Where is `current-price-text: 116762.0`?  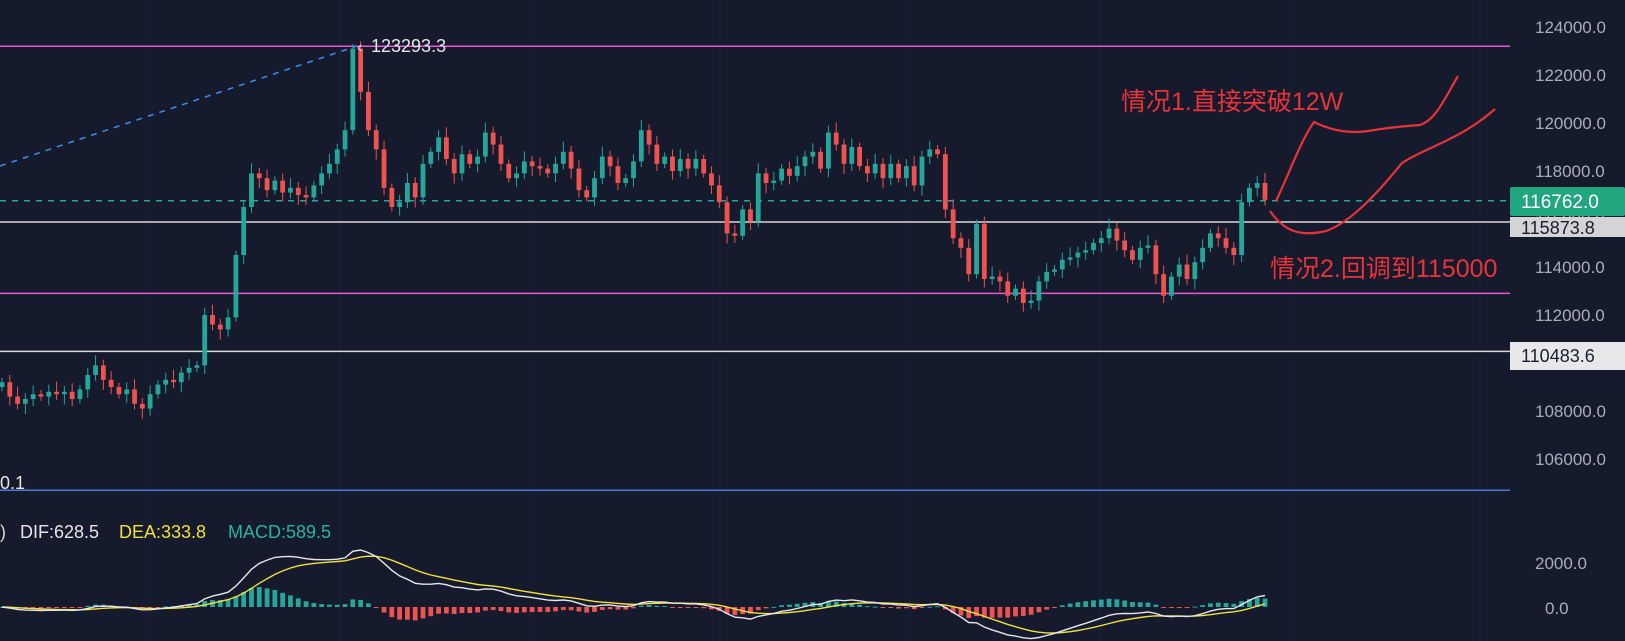
current-price-text: 116762.0 is located at coordinates (1560, 202).